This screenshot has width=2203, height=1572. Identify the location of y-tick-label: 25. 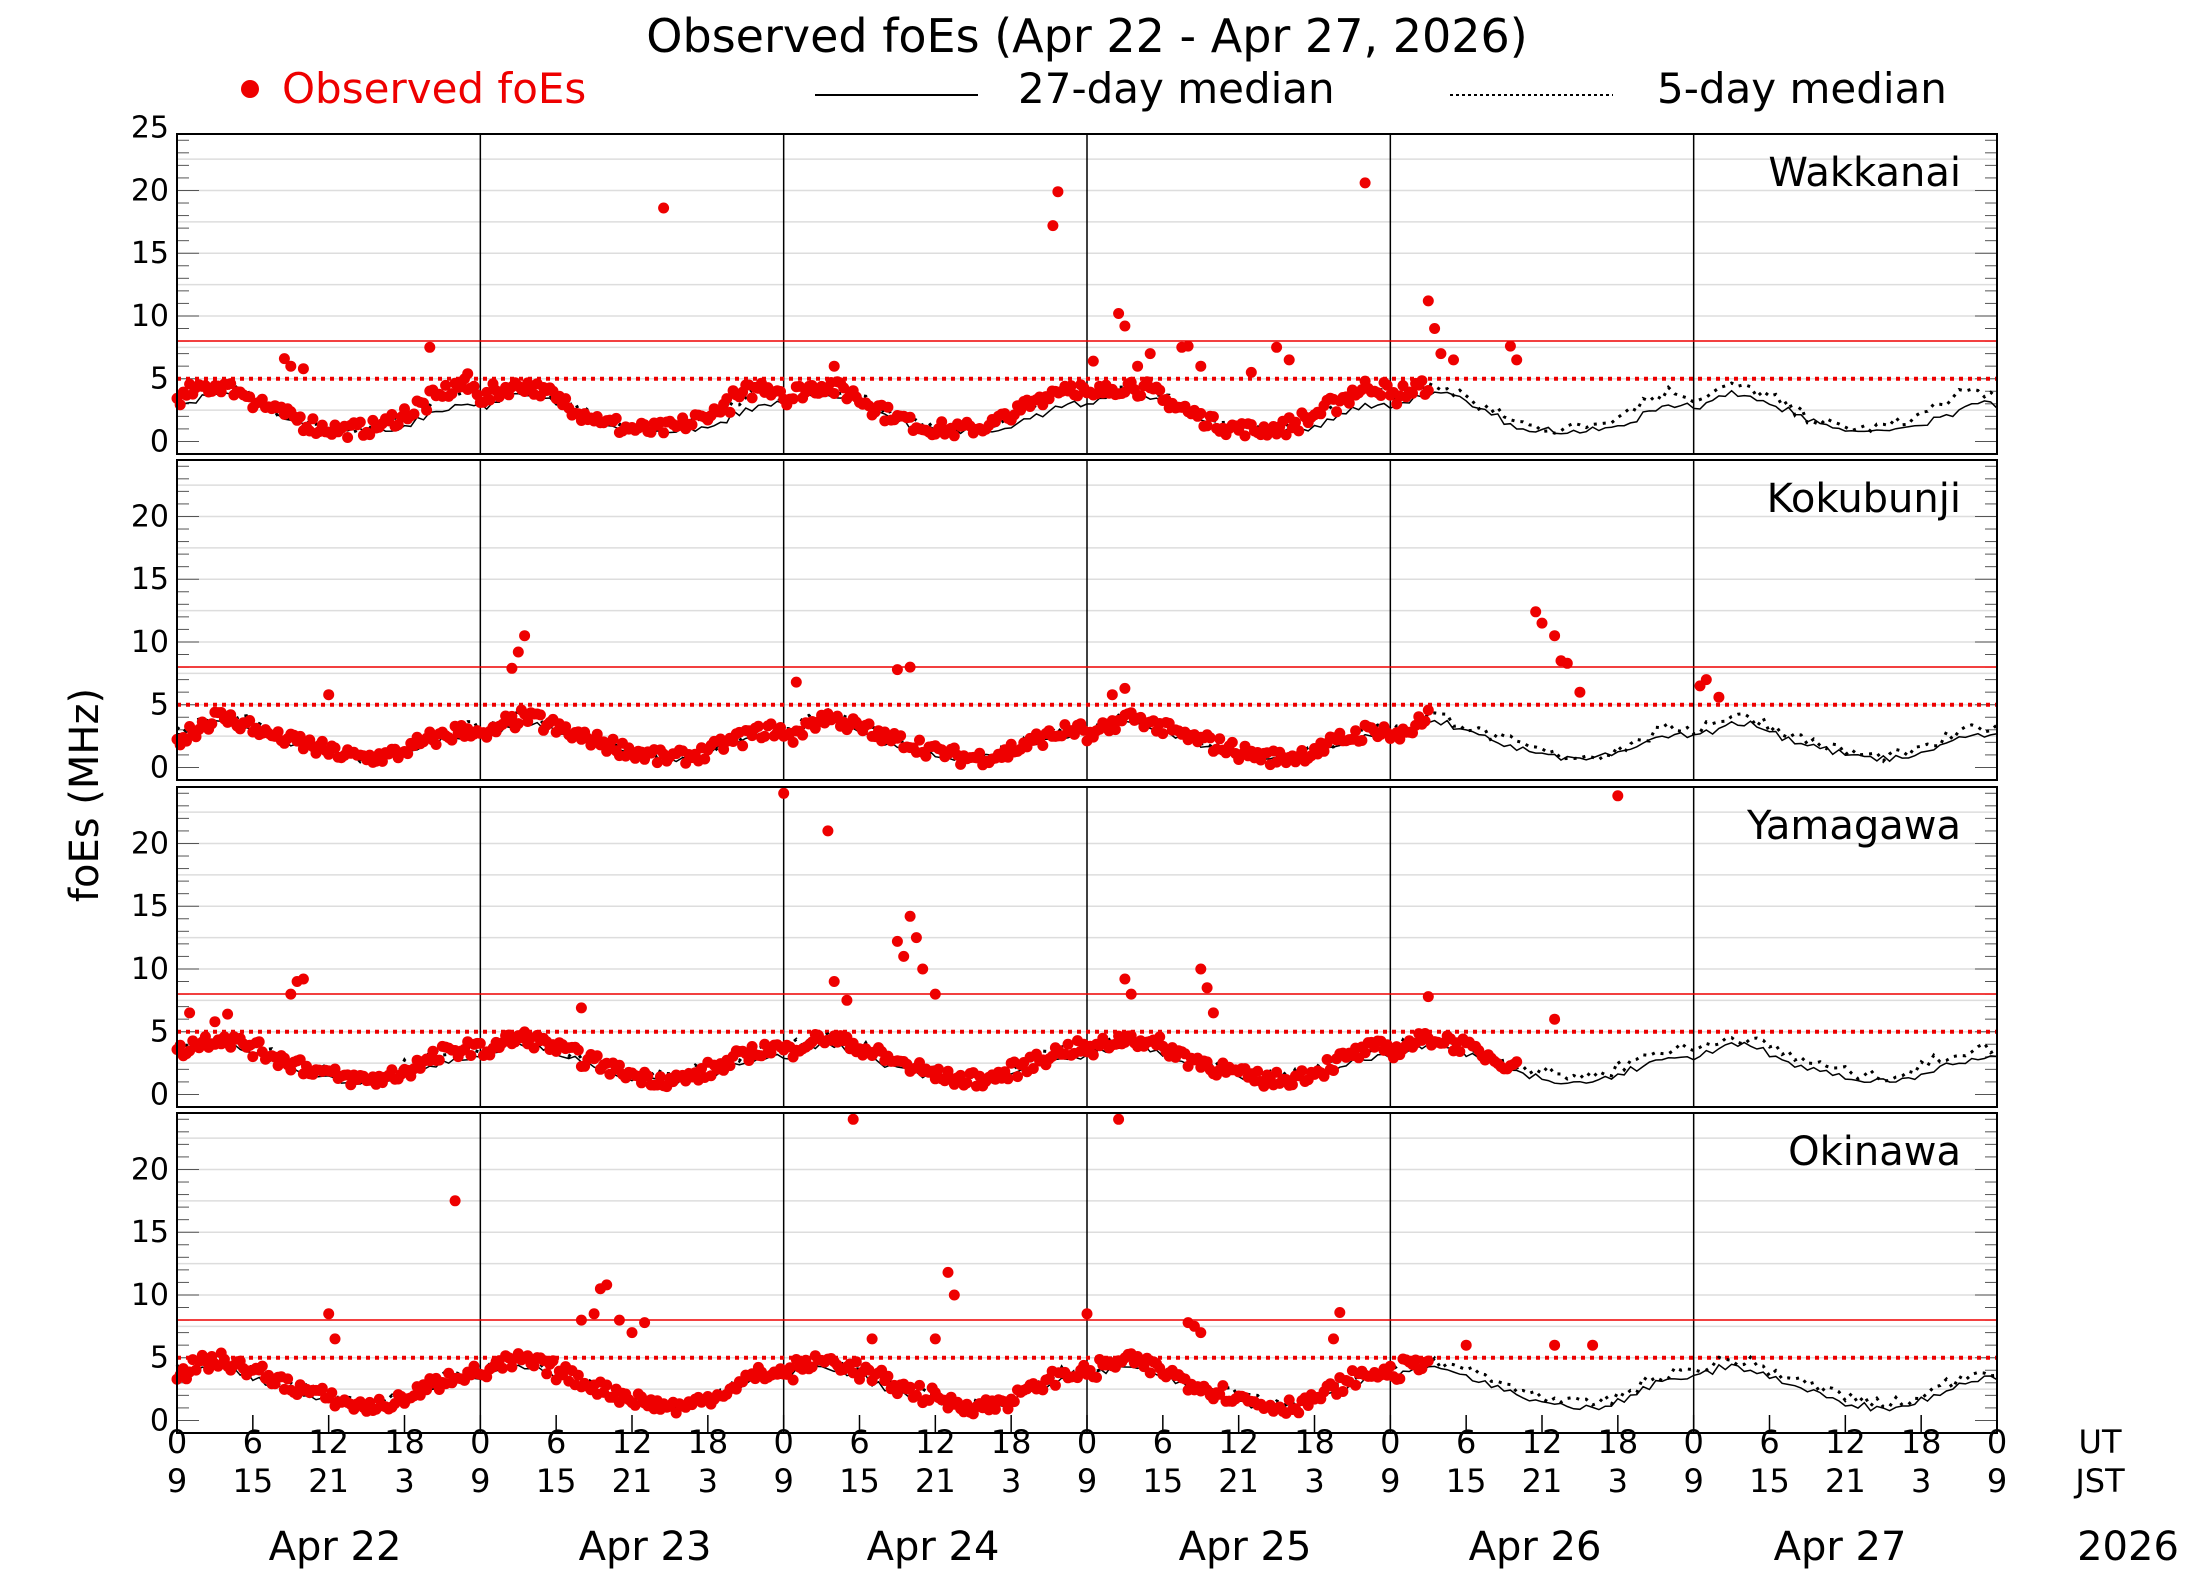
(150, 128).